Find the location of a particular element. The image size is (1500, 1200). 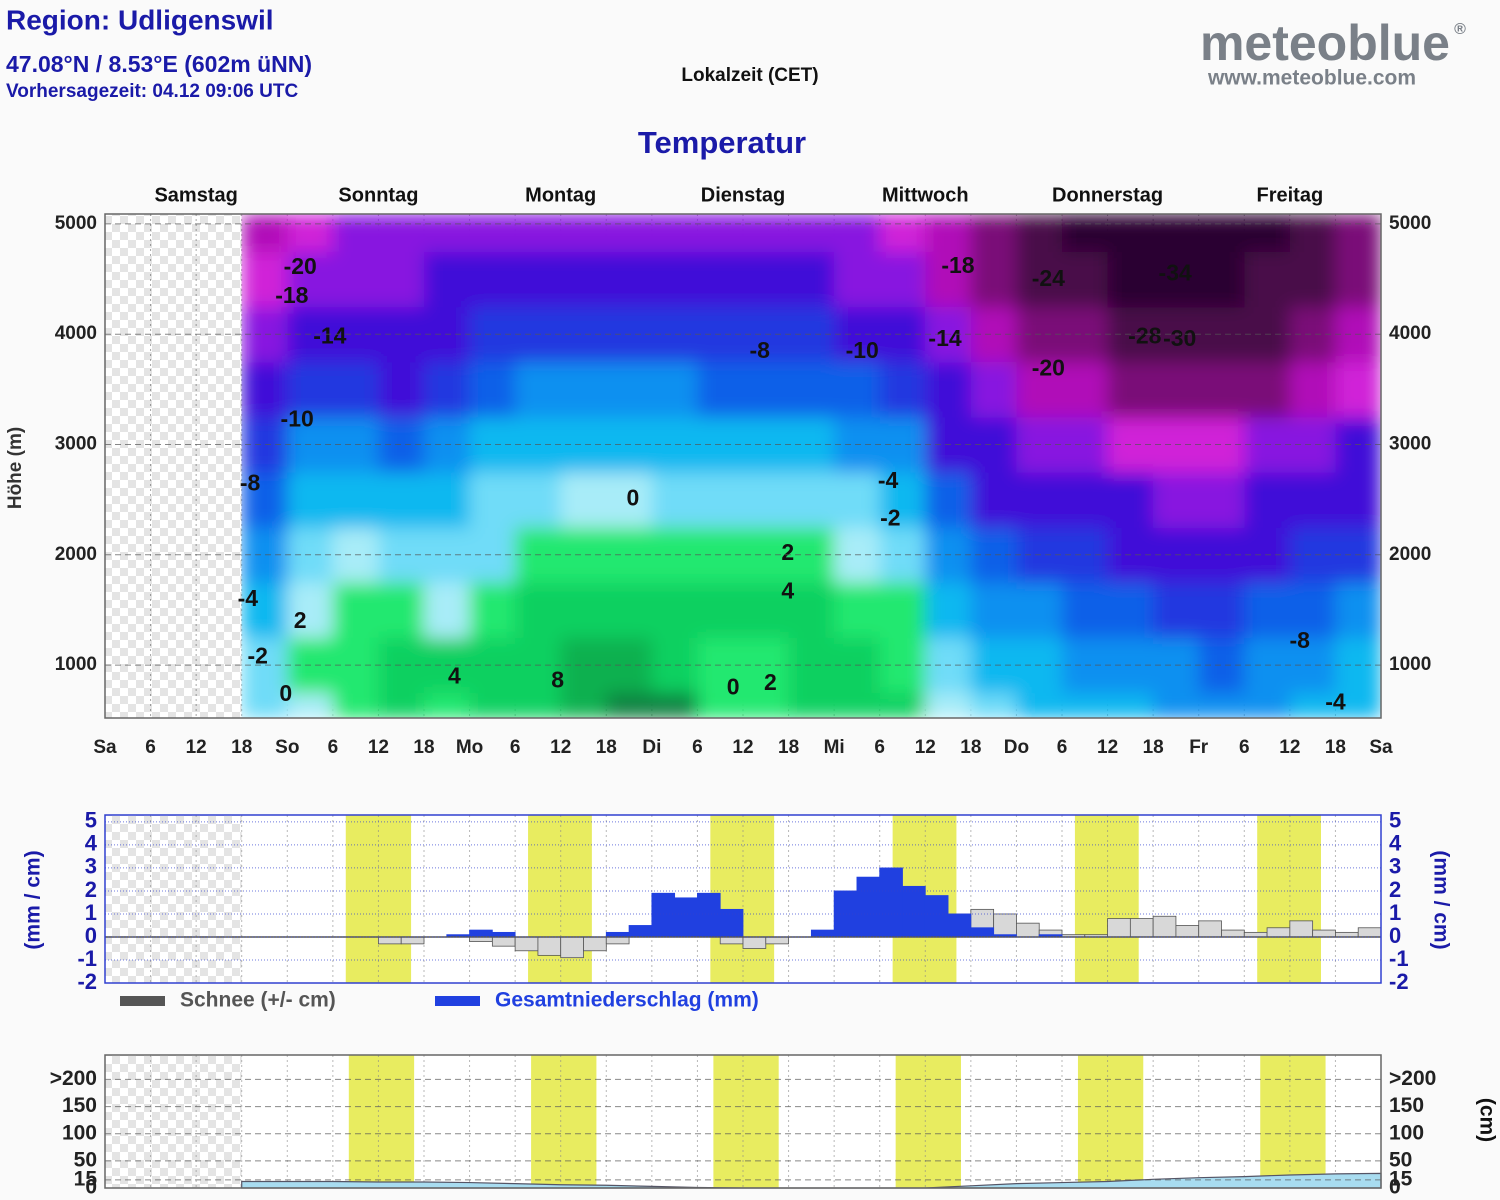

y-axis-label: (mm / cm) is located at coordinates (1440, 899).